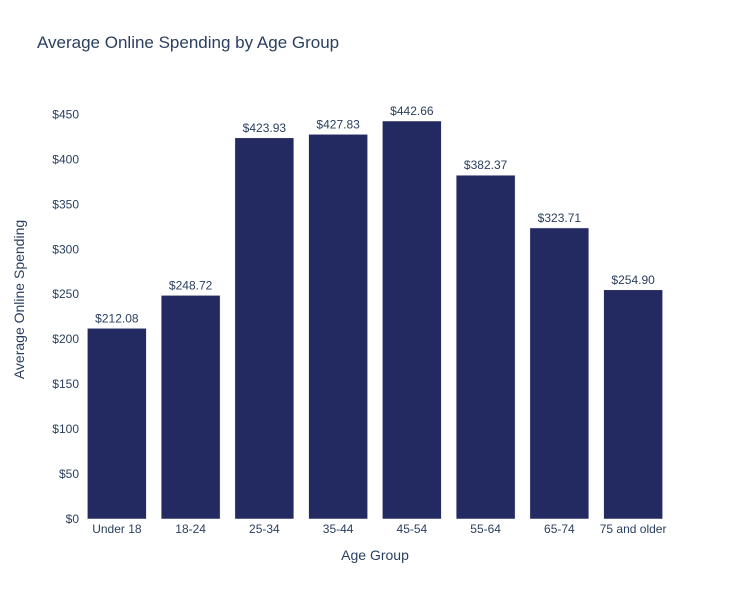 Image resolution: width=750 pixels, height=600 pixels. I want to click on chart-title: Average Online Spending by Age Group, so click(188, 42).